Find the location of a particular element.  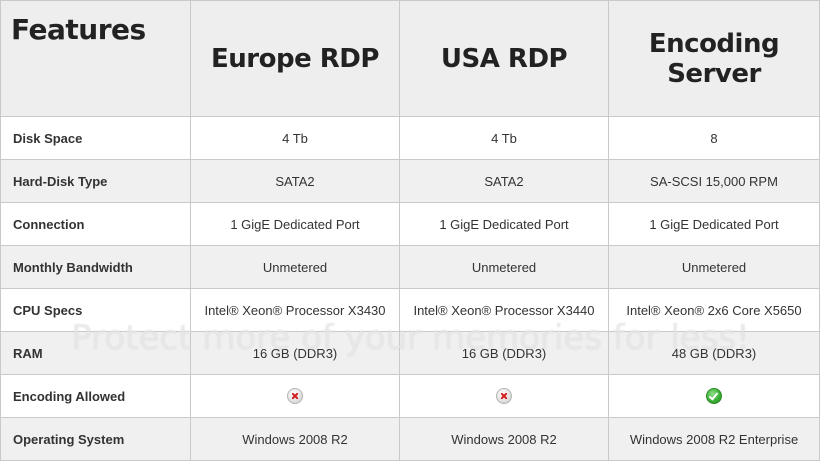

cell-usa-rdp: 4 Tb is located at coordinates (504, 138).